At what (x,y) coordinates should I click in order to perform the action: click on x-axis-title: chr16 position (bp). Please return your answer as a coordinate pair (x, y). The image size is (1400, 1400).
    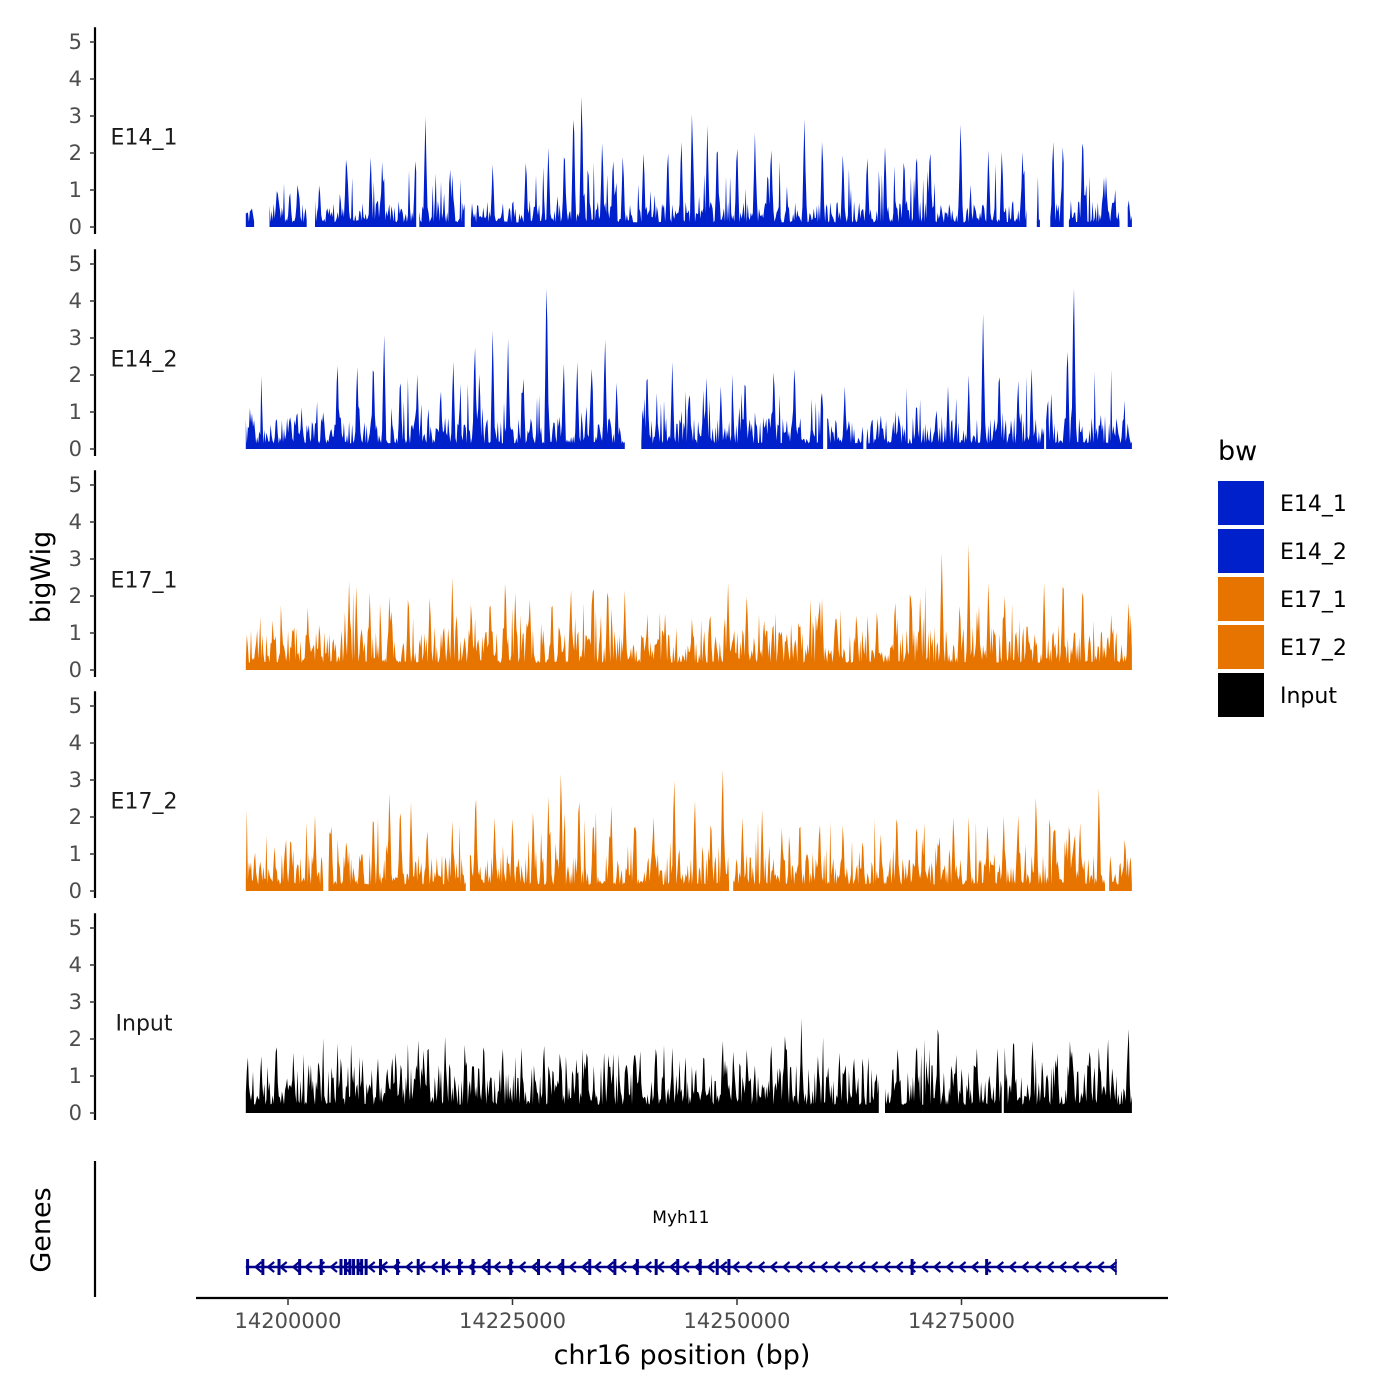
    Looking at the image, I should click on (682, 1355).